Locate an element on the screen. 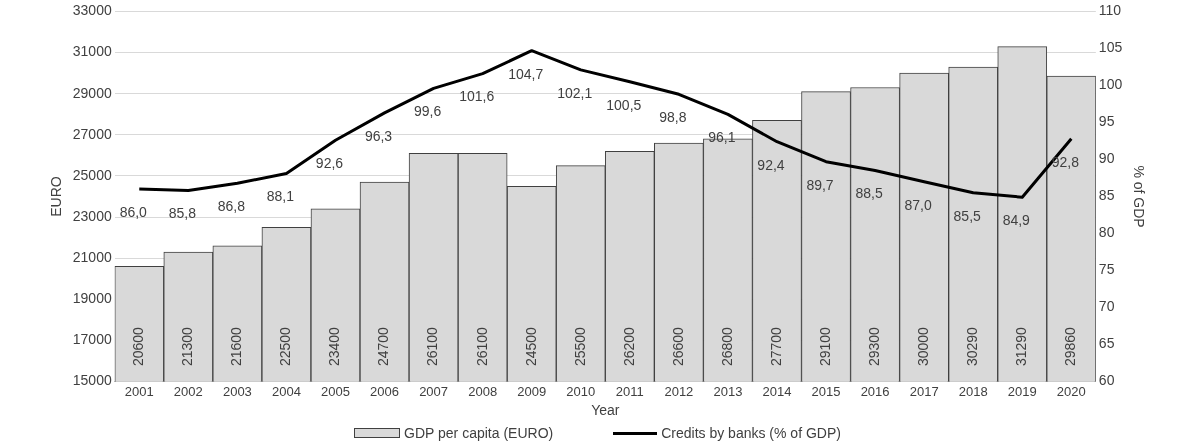 The width and height of the screenshot is (1195, 446). data-label: 101,6 is located at coordinates (477, 96).